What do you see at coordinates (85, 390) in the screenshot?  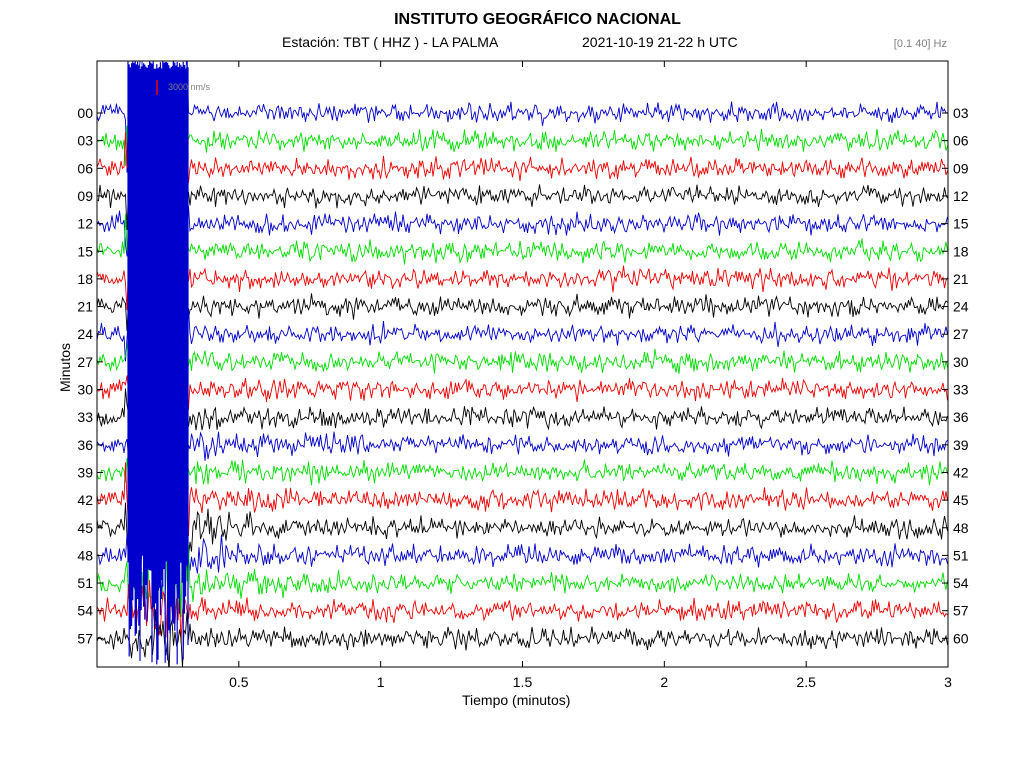 I see `y-tick-label-left: 30` at bounding box center [85, 390].